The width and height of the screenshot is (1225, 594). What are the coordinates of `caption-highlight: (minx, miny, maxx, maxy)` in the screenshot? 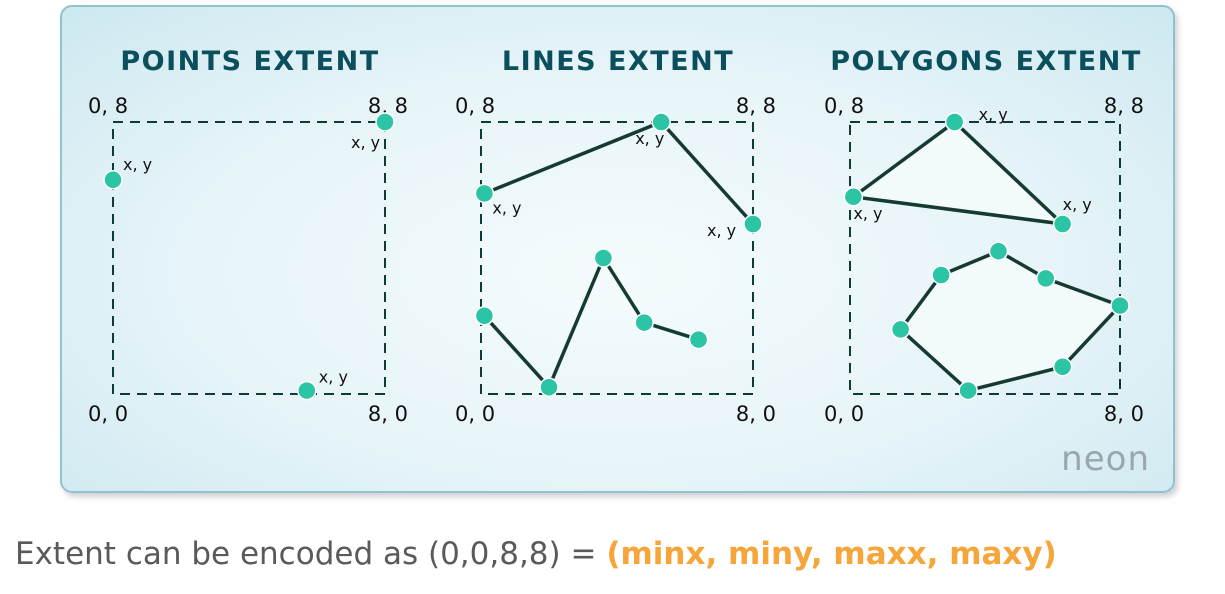 It's located at (831, 554).